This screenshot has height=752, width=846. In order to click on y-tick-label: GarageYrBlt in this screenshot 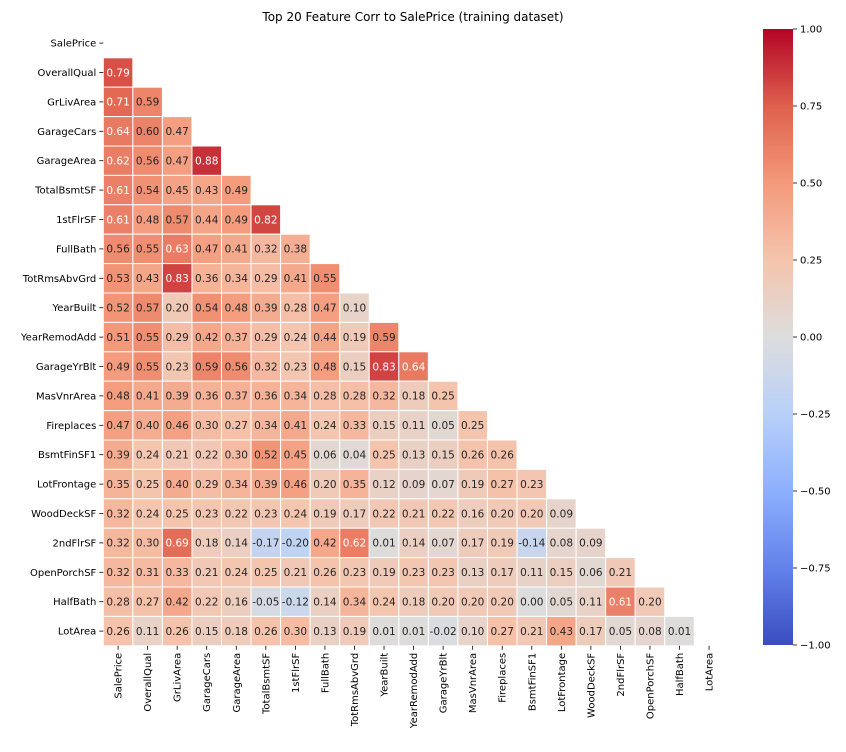, I will do `click(66, 367)`.